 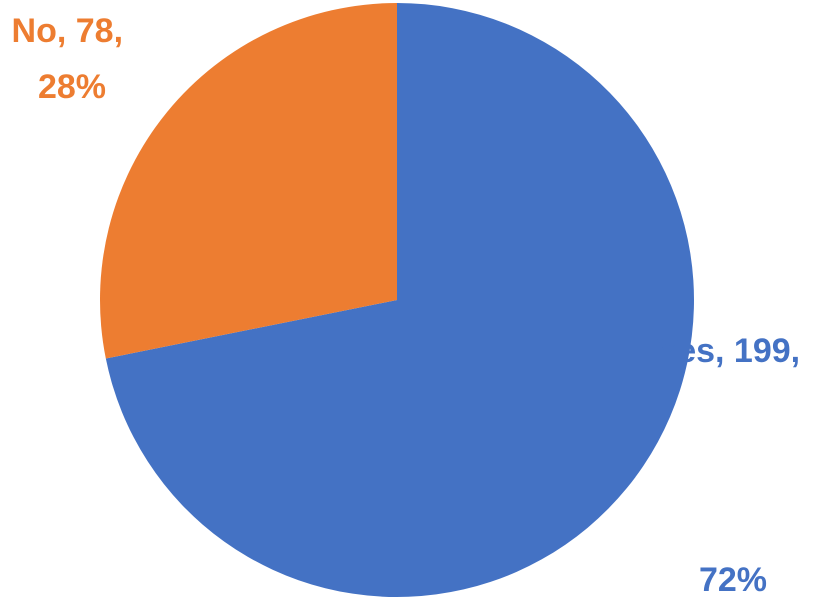 What do you see at coordinates (728, 351) in the screenshot?
I see `label-yes-line1: Yes, 199,` at bounding box center [728, 351].